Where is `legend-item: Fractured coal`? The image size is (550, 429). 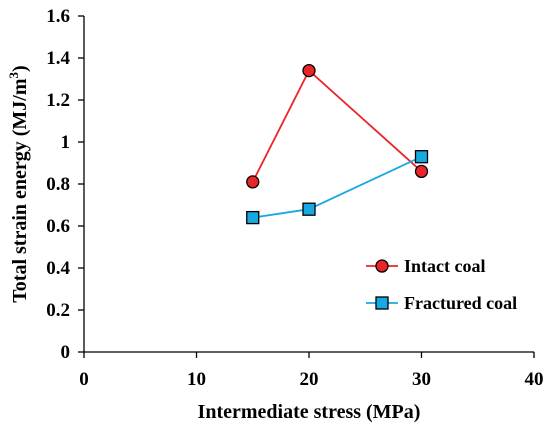
legend-item: Fractured coal is located at coordinates (441, 303).